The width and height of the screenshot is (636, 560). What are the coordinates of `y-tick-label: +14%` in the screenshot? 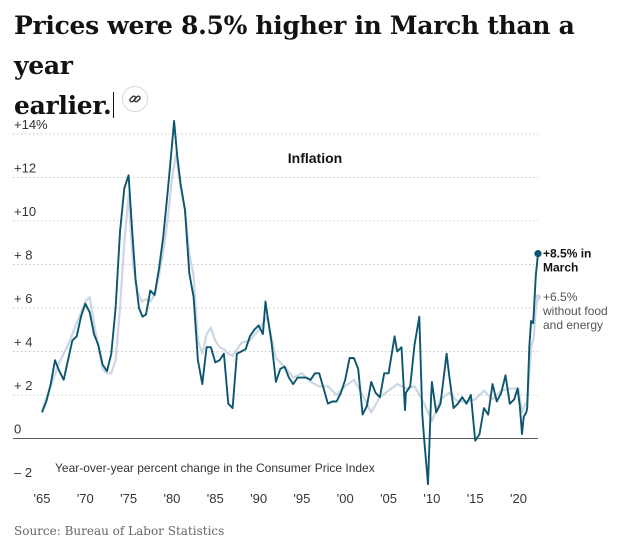 It's located at (31, 124).